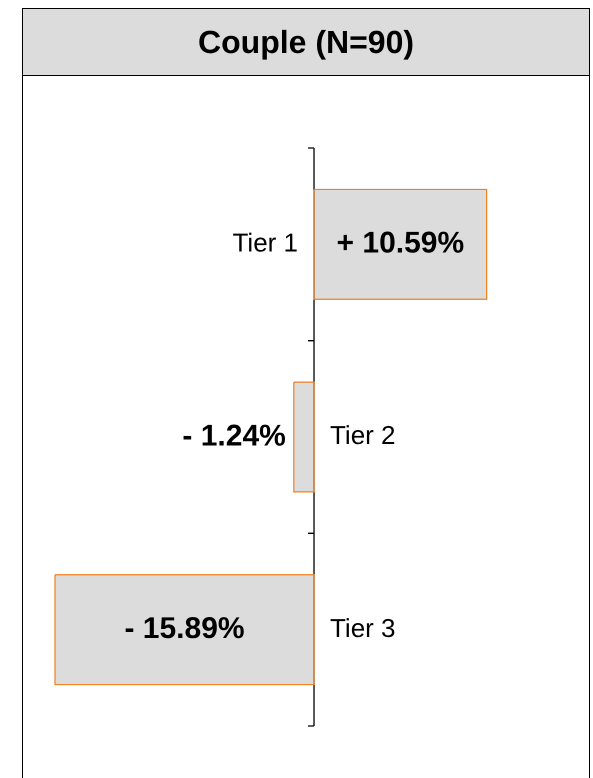  I want to click on y-tick-label: Tier 2, so click(363, 435).